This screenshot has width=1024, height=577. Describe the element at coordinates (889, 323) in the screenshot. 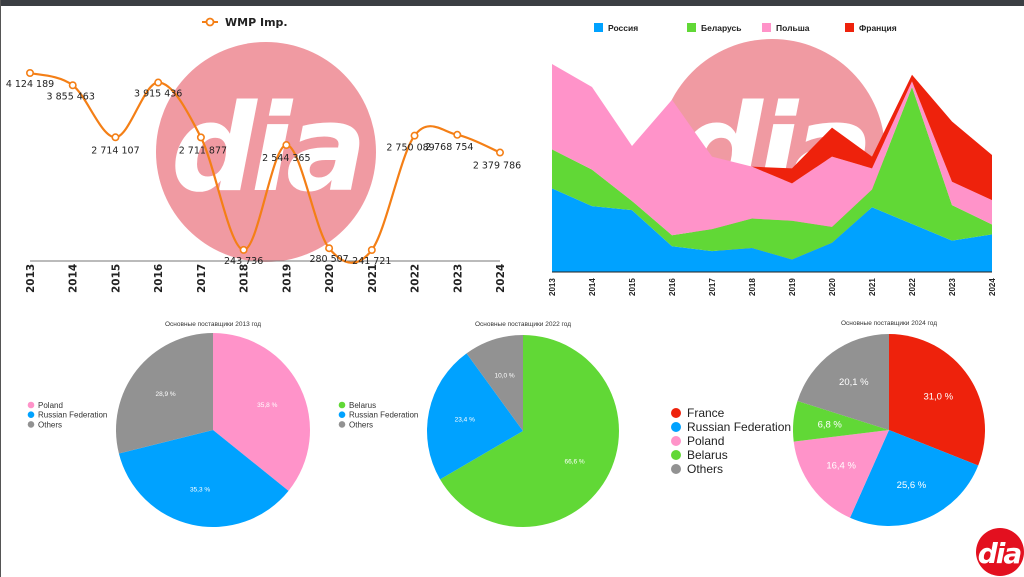

I see `pie-title: Основные поставщики 2024 год` at that location.